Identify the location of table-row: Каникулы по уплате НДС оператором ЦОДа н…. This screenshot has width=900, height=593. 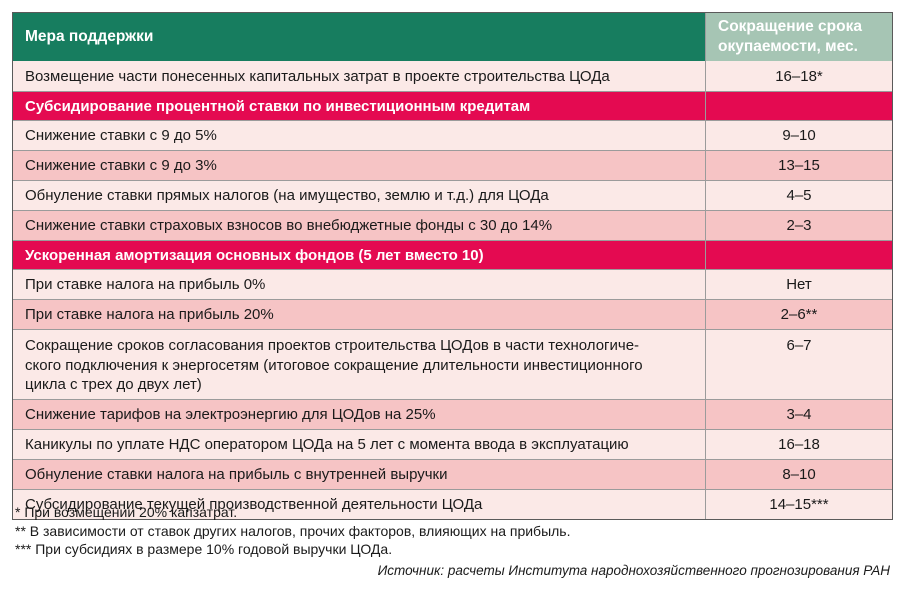
(452, 443).